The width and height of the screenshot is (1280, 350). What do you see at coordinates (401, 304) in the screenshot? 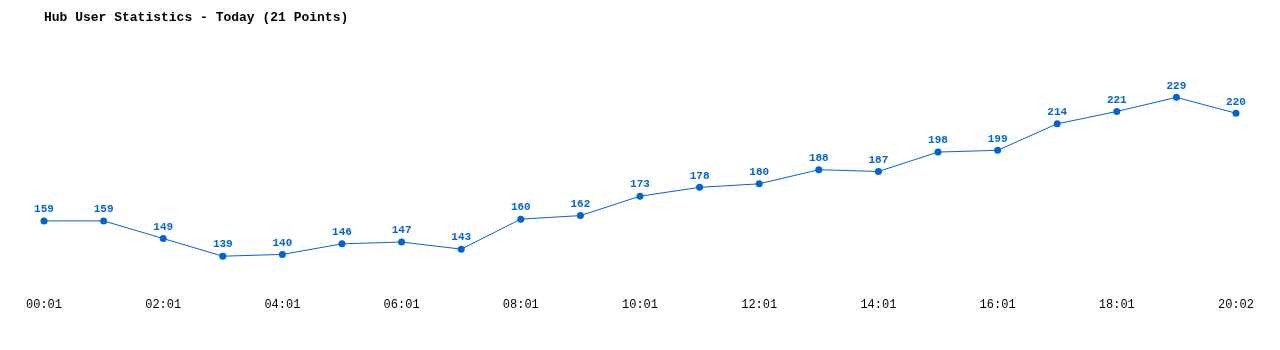
I see `x-tick-label: 06:01` at bounding box center [401, 304].